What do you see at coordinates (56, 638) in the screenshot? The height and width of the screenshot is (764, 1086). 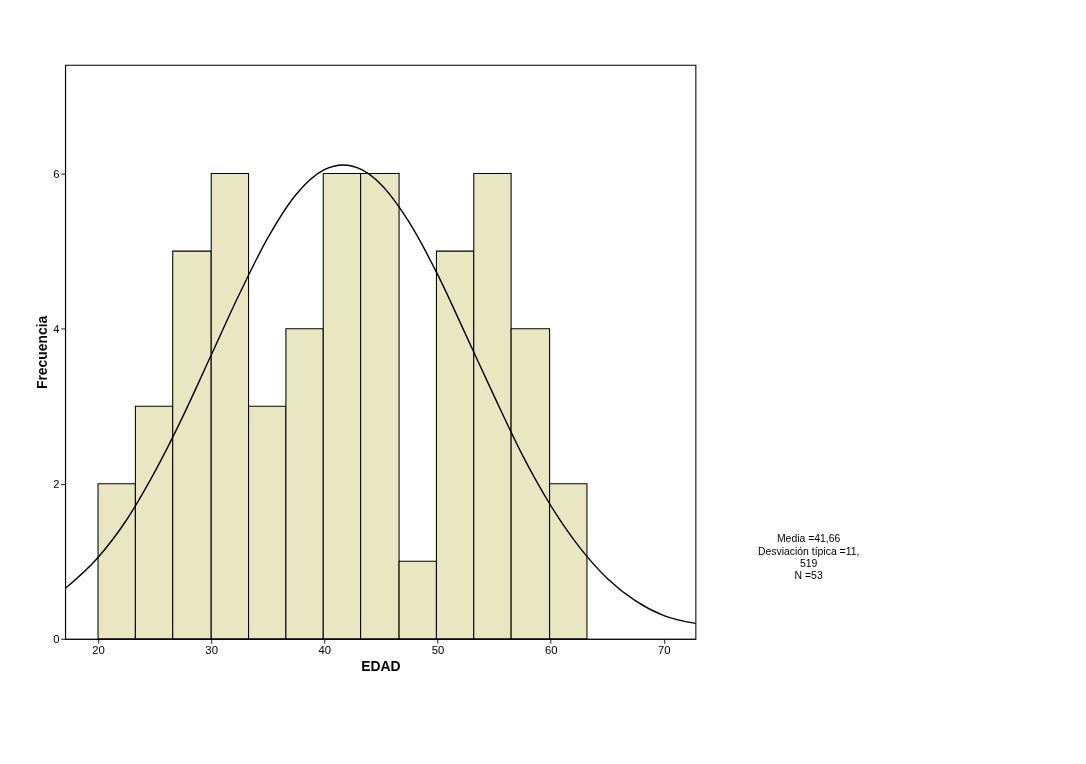 I see `y-tick-label: 0` at bounding box center [56, 638].